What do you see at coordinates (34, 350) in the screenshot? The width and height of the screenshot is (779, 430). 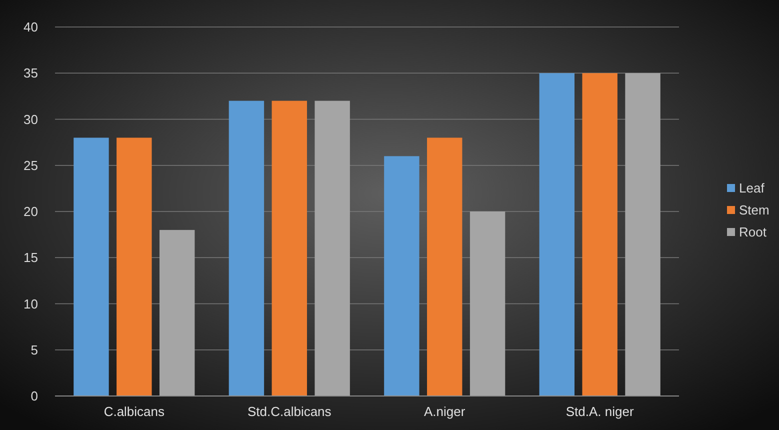 I see `y-tick-label: 5` at bounding box center [34, 350].